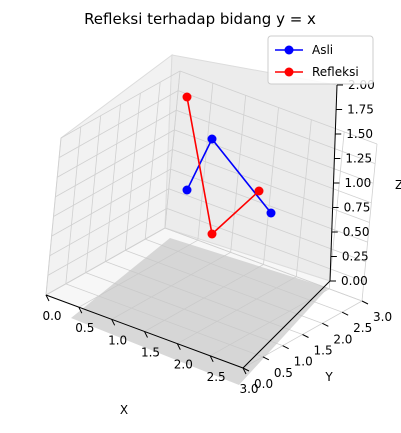 The image size is (401, 433). Describe the element at coordinates (229, 165) in the screenshot. I see `series-group` at that location.